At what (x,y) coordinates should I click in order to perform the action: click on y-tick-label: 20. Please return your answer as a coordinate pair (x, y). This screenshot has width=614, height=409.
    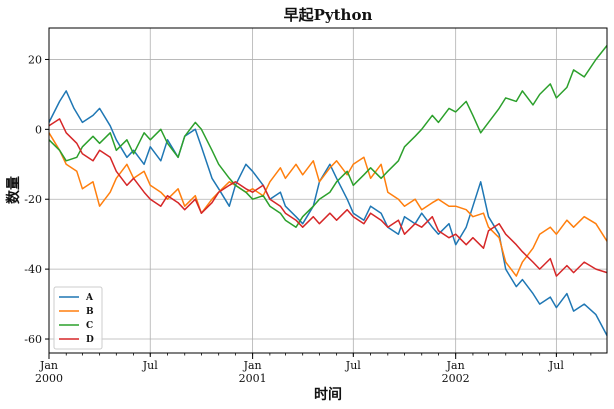
    Looking at the image, I should click on (35, 59).